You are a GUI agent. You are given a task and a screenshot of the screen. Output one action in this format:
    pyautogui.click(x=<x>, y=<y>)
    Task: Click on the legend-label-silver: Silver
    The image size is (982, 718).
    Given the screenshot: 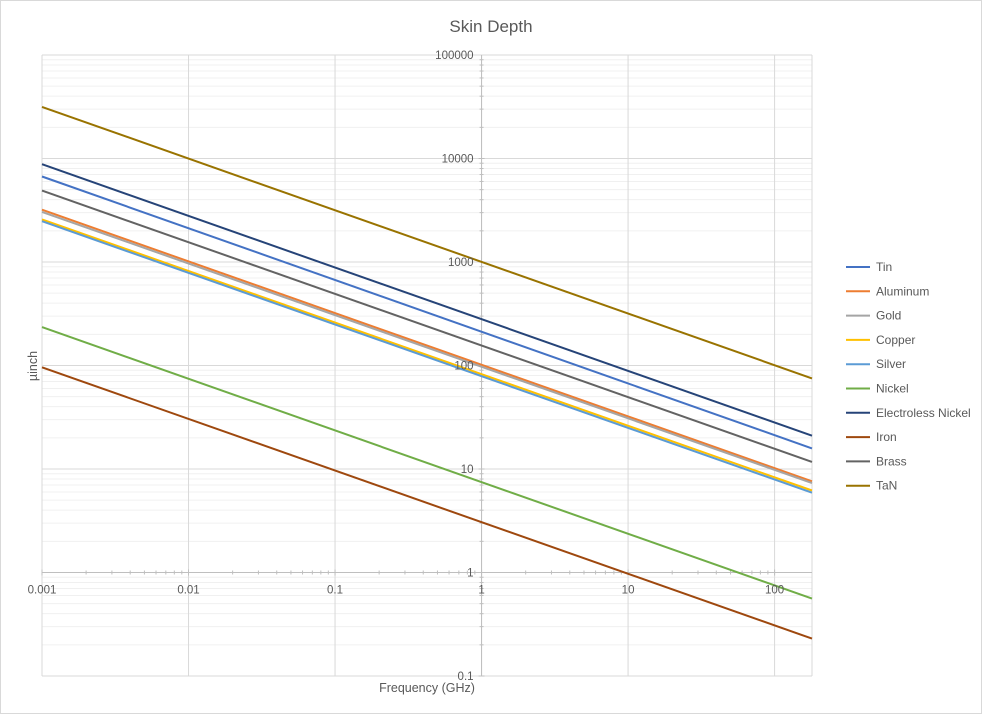 What is the action you would take?
    pyautogui.click(x=891, y=364)
    